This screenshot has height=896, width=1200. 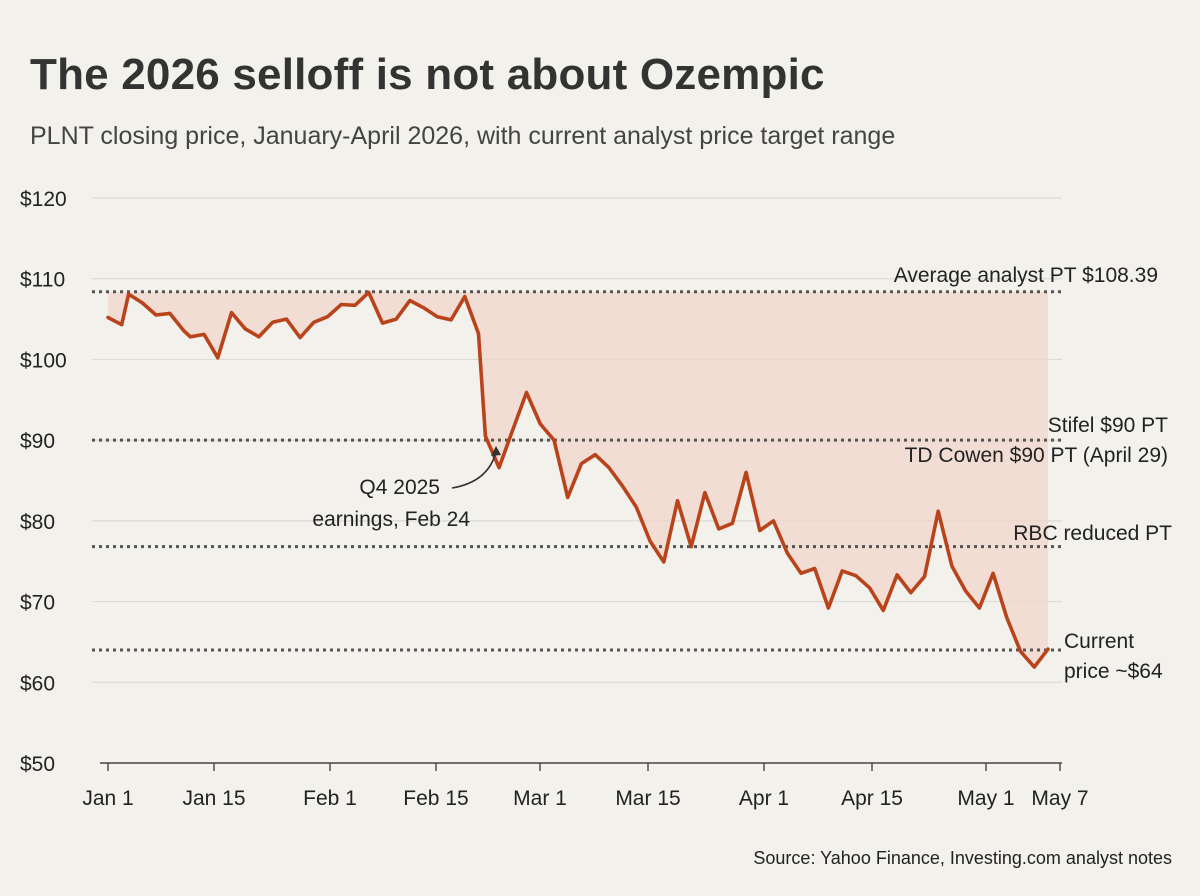 What do you see at coordinates (107, 798) in the screenshot?
I see `x-tick-label: Jan 1` at bounding box center [107, 798].